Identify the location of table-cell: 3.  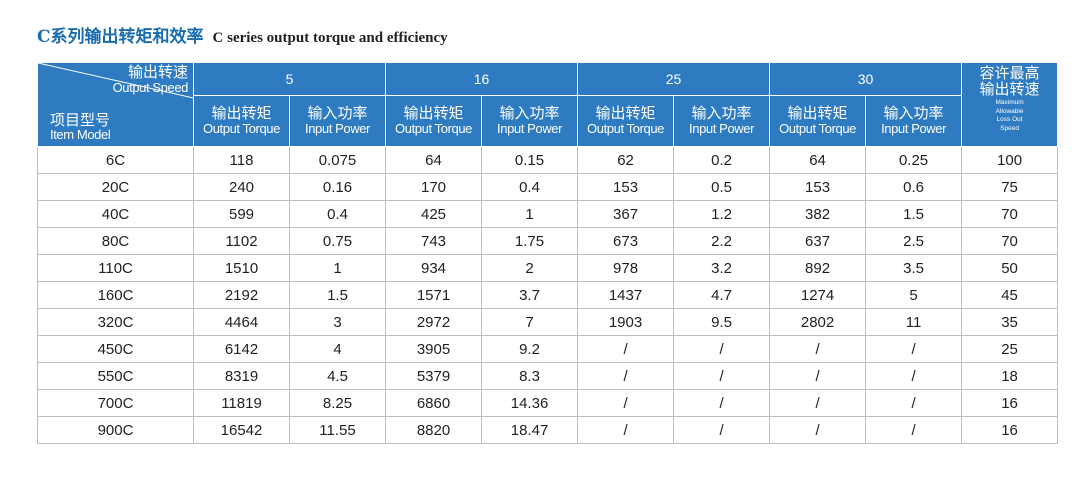
(337, 322).